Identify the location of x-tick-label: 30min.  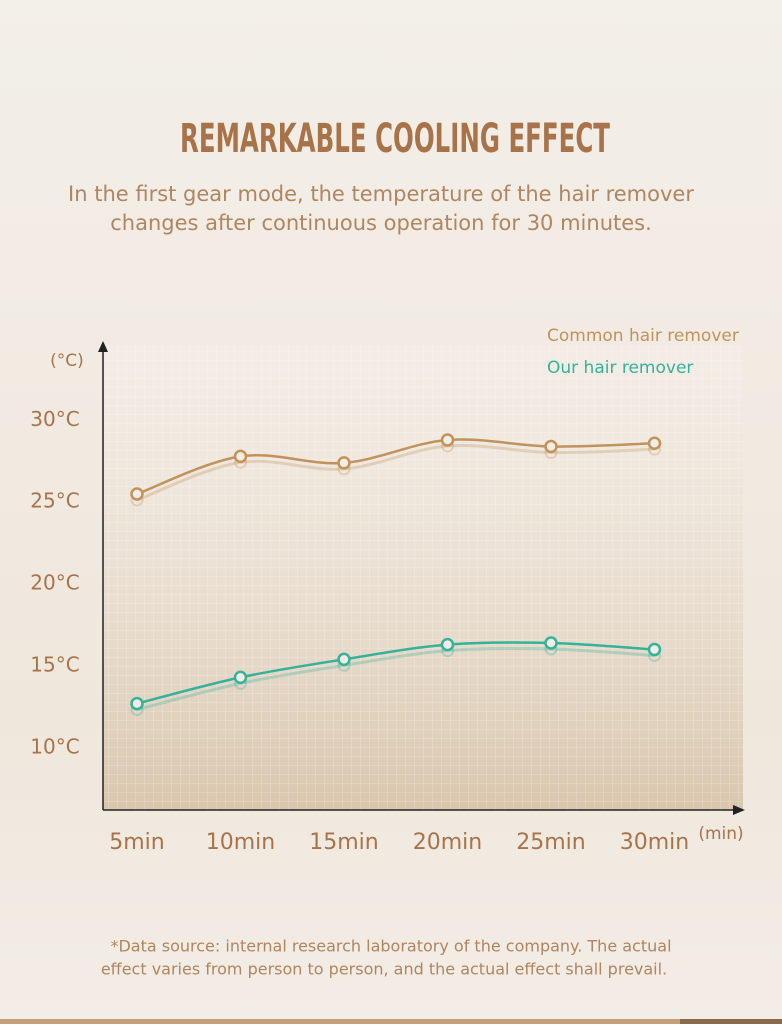
(654, 842).